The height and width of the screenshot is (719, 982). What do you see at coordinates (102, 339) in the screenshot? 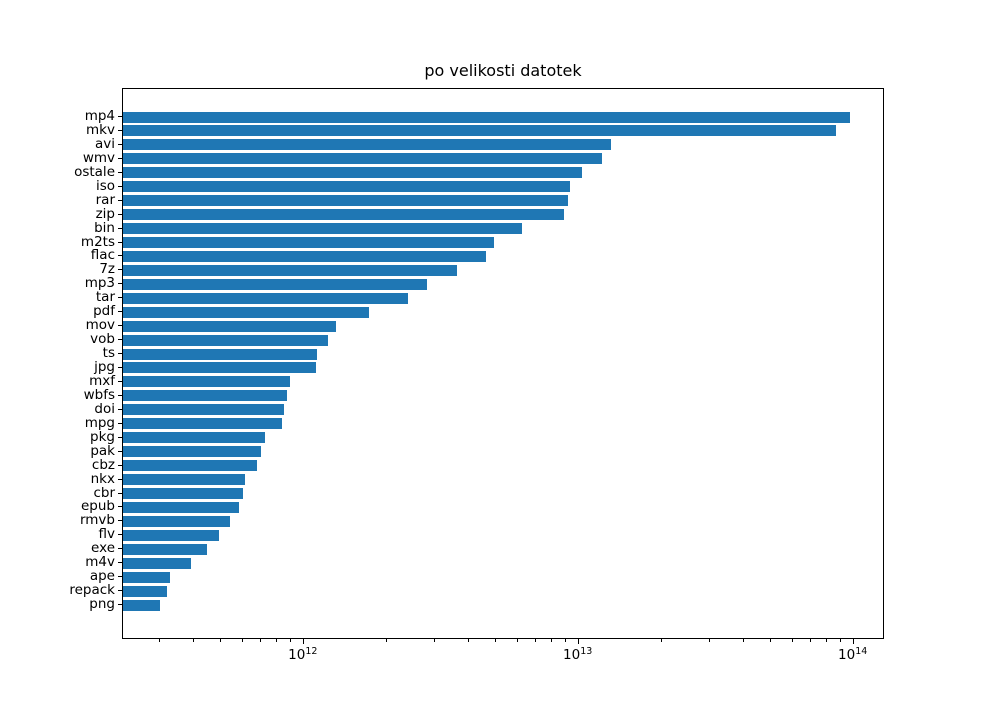
I see `y-tick-label: vob` at bounding box center [102, 339].